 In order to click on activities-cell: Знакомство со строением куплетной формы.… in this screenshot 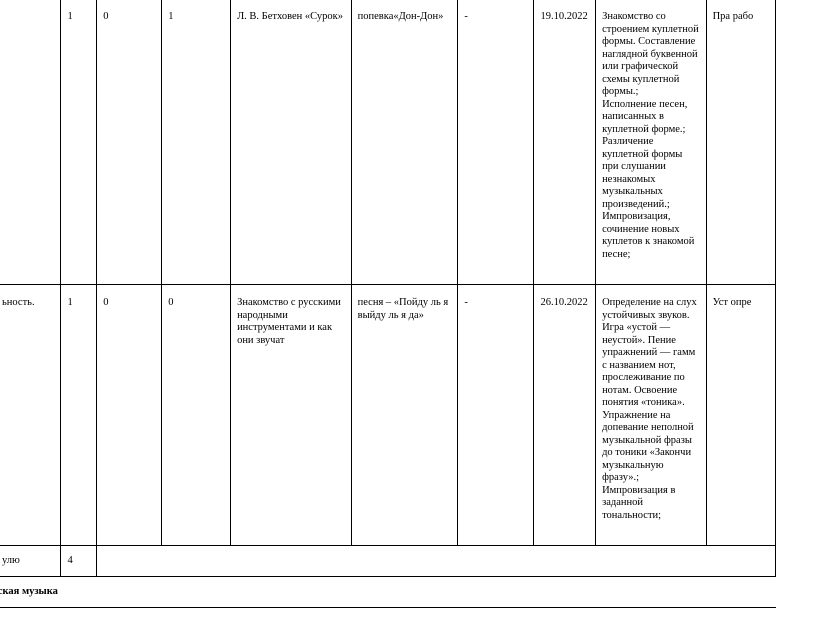, I will do `click(651, 142)`.